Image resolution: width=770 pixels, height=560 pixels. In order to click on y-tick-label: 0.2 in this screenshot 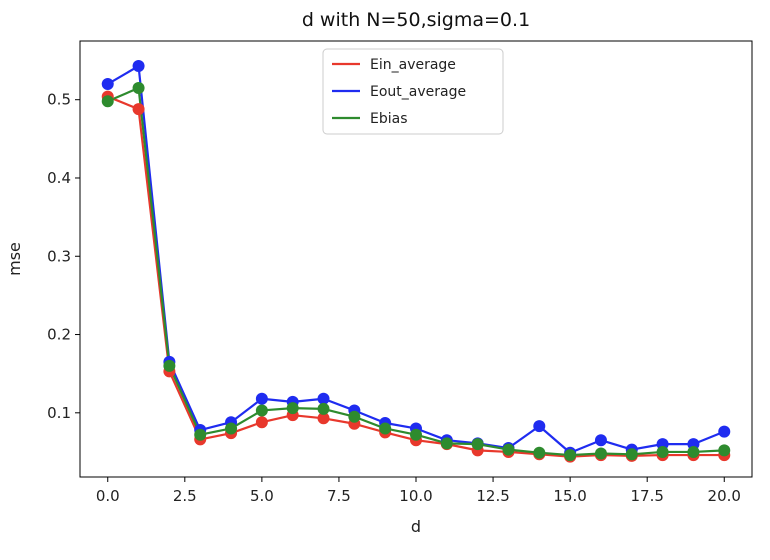, I will do `click(59, 335)`.